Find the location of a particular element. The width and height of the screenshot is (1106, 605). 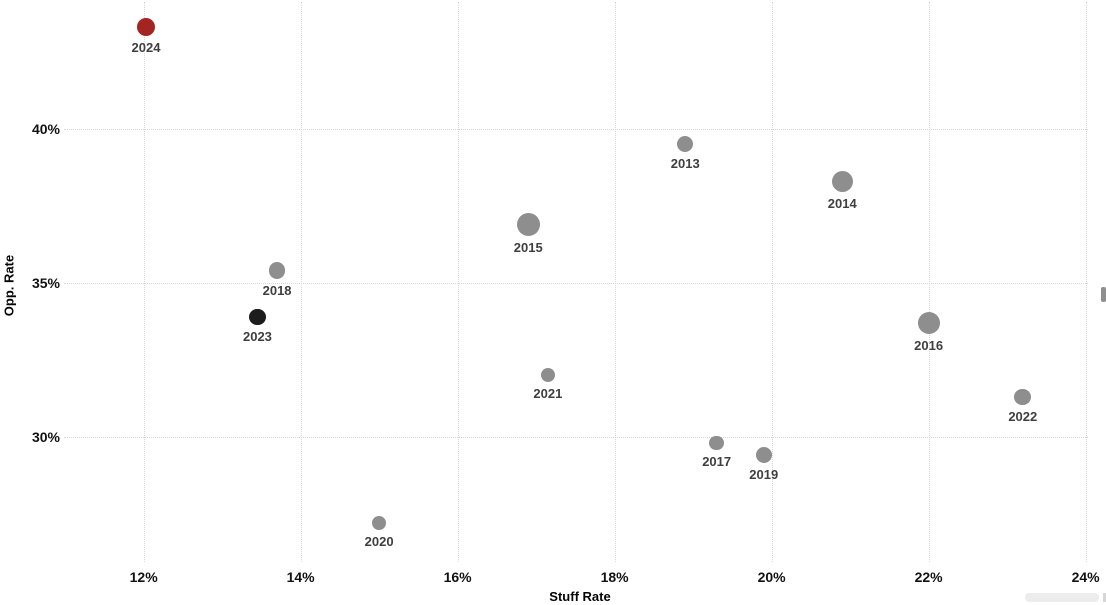

data-point-2024 is located at coordinates (146, 27).